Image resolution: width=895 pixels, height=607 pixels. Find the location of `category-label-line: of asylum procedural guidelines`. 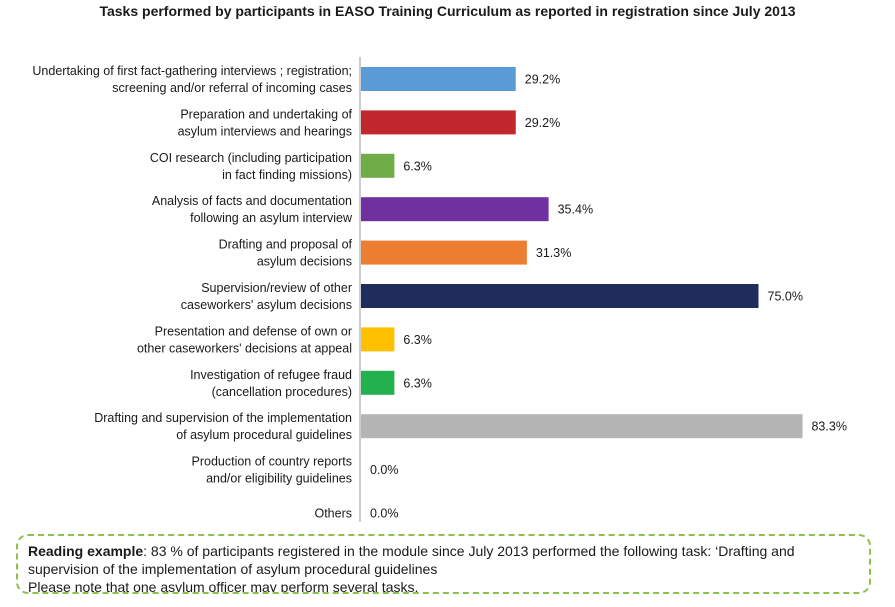

category-label-line: of asylum procedural guidelines is located at coordinates (264, 435).